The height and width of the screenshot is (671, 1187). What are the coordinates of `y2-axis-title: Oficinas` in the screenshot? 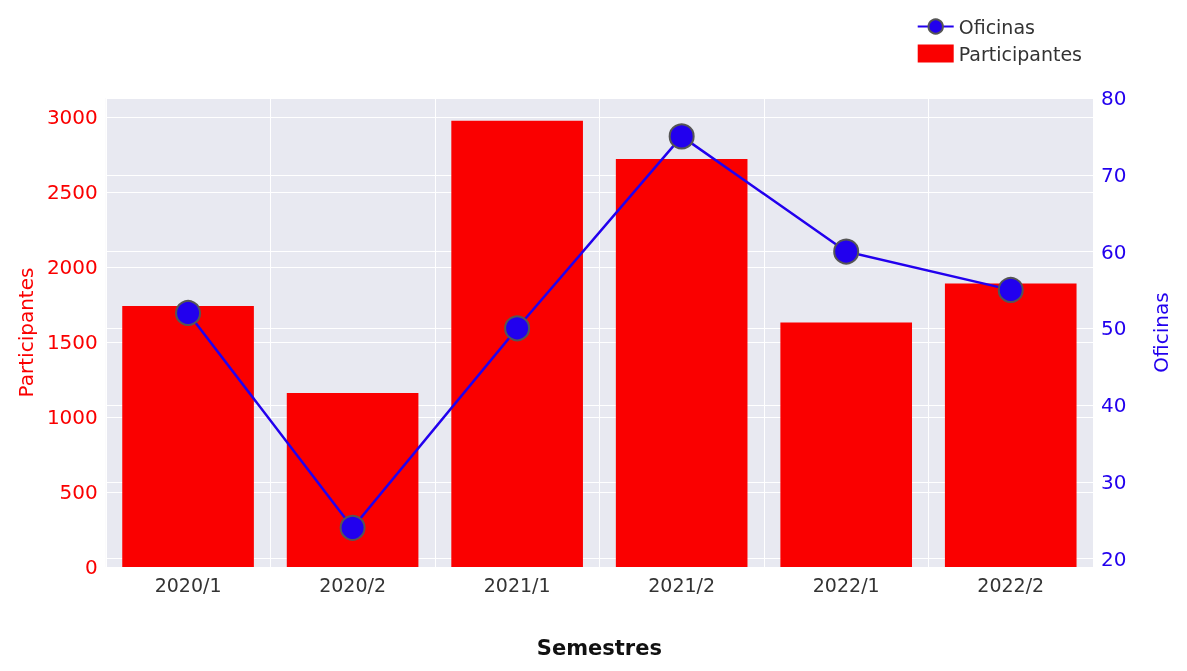 It's located at (1161, 332).